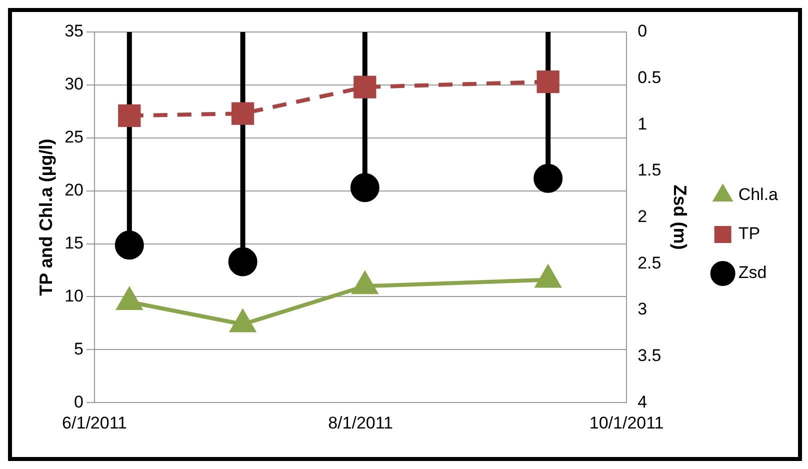 The width and height of the screenshot is (808, 469). Describe the element at coordinates (758, 194) in the screenshot. I see `legend-label: Chl.a` at that location.